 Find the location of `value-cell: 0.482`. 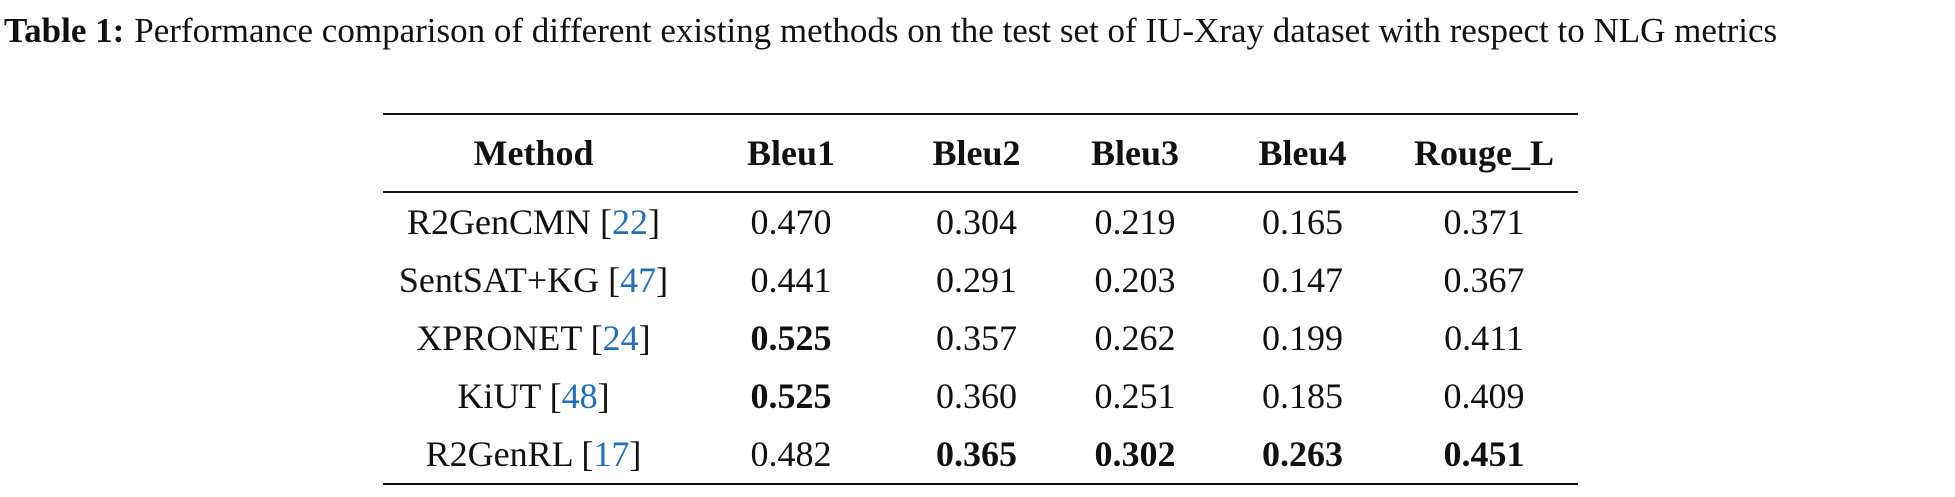

value-cell: 0.482 is located at coordinates (791, 454).